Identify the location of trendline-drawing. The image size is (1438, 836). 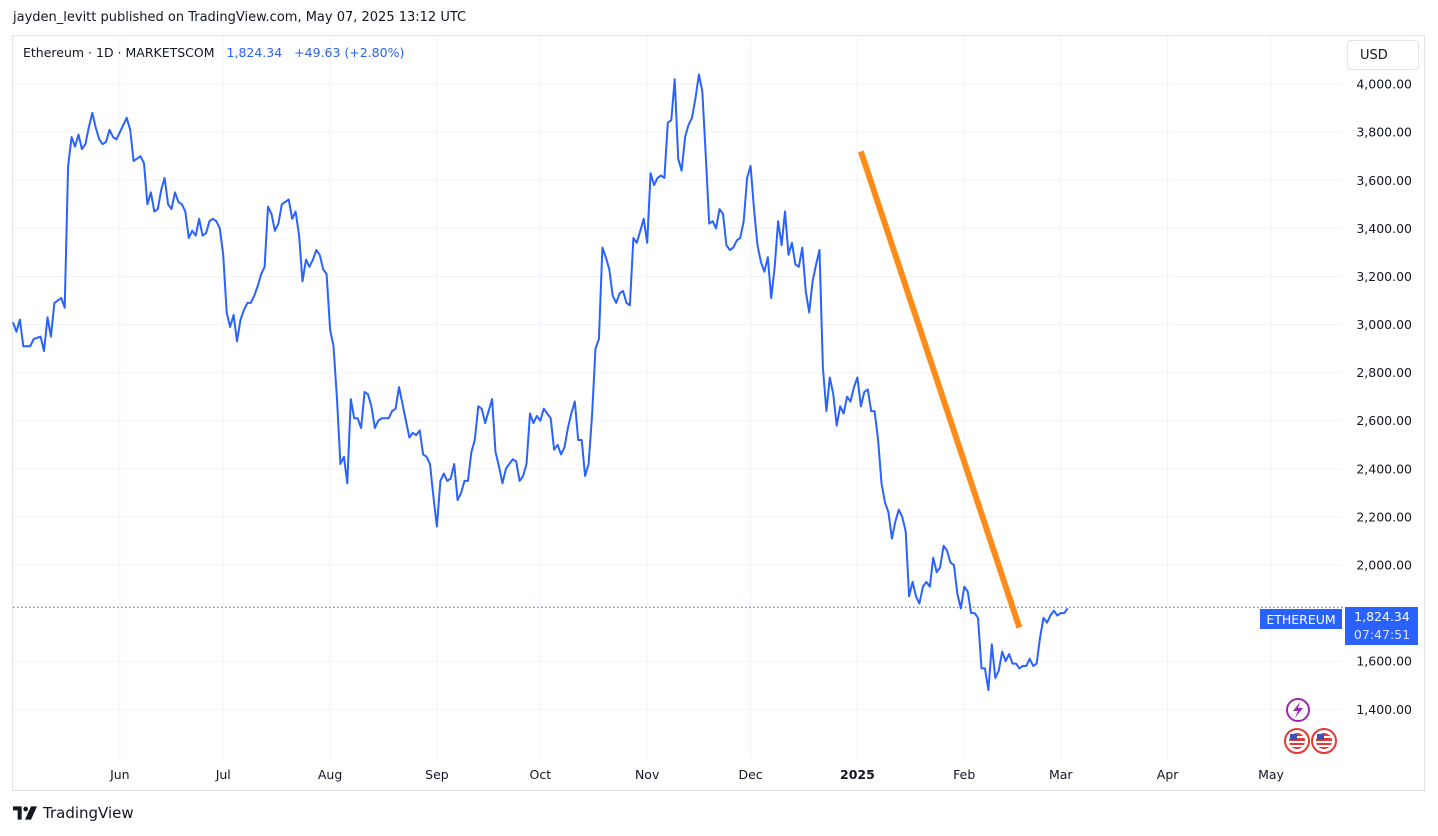
(940, 389).